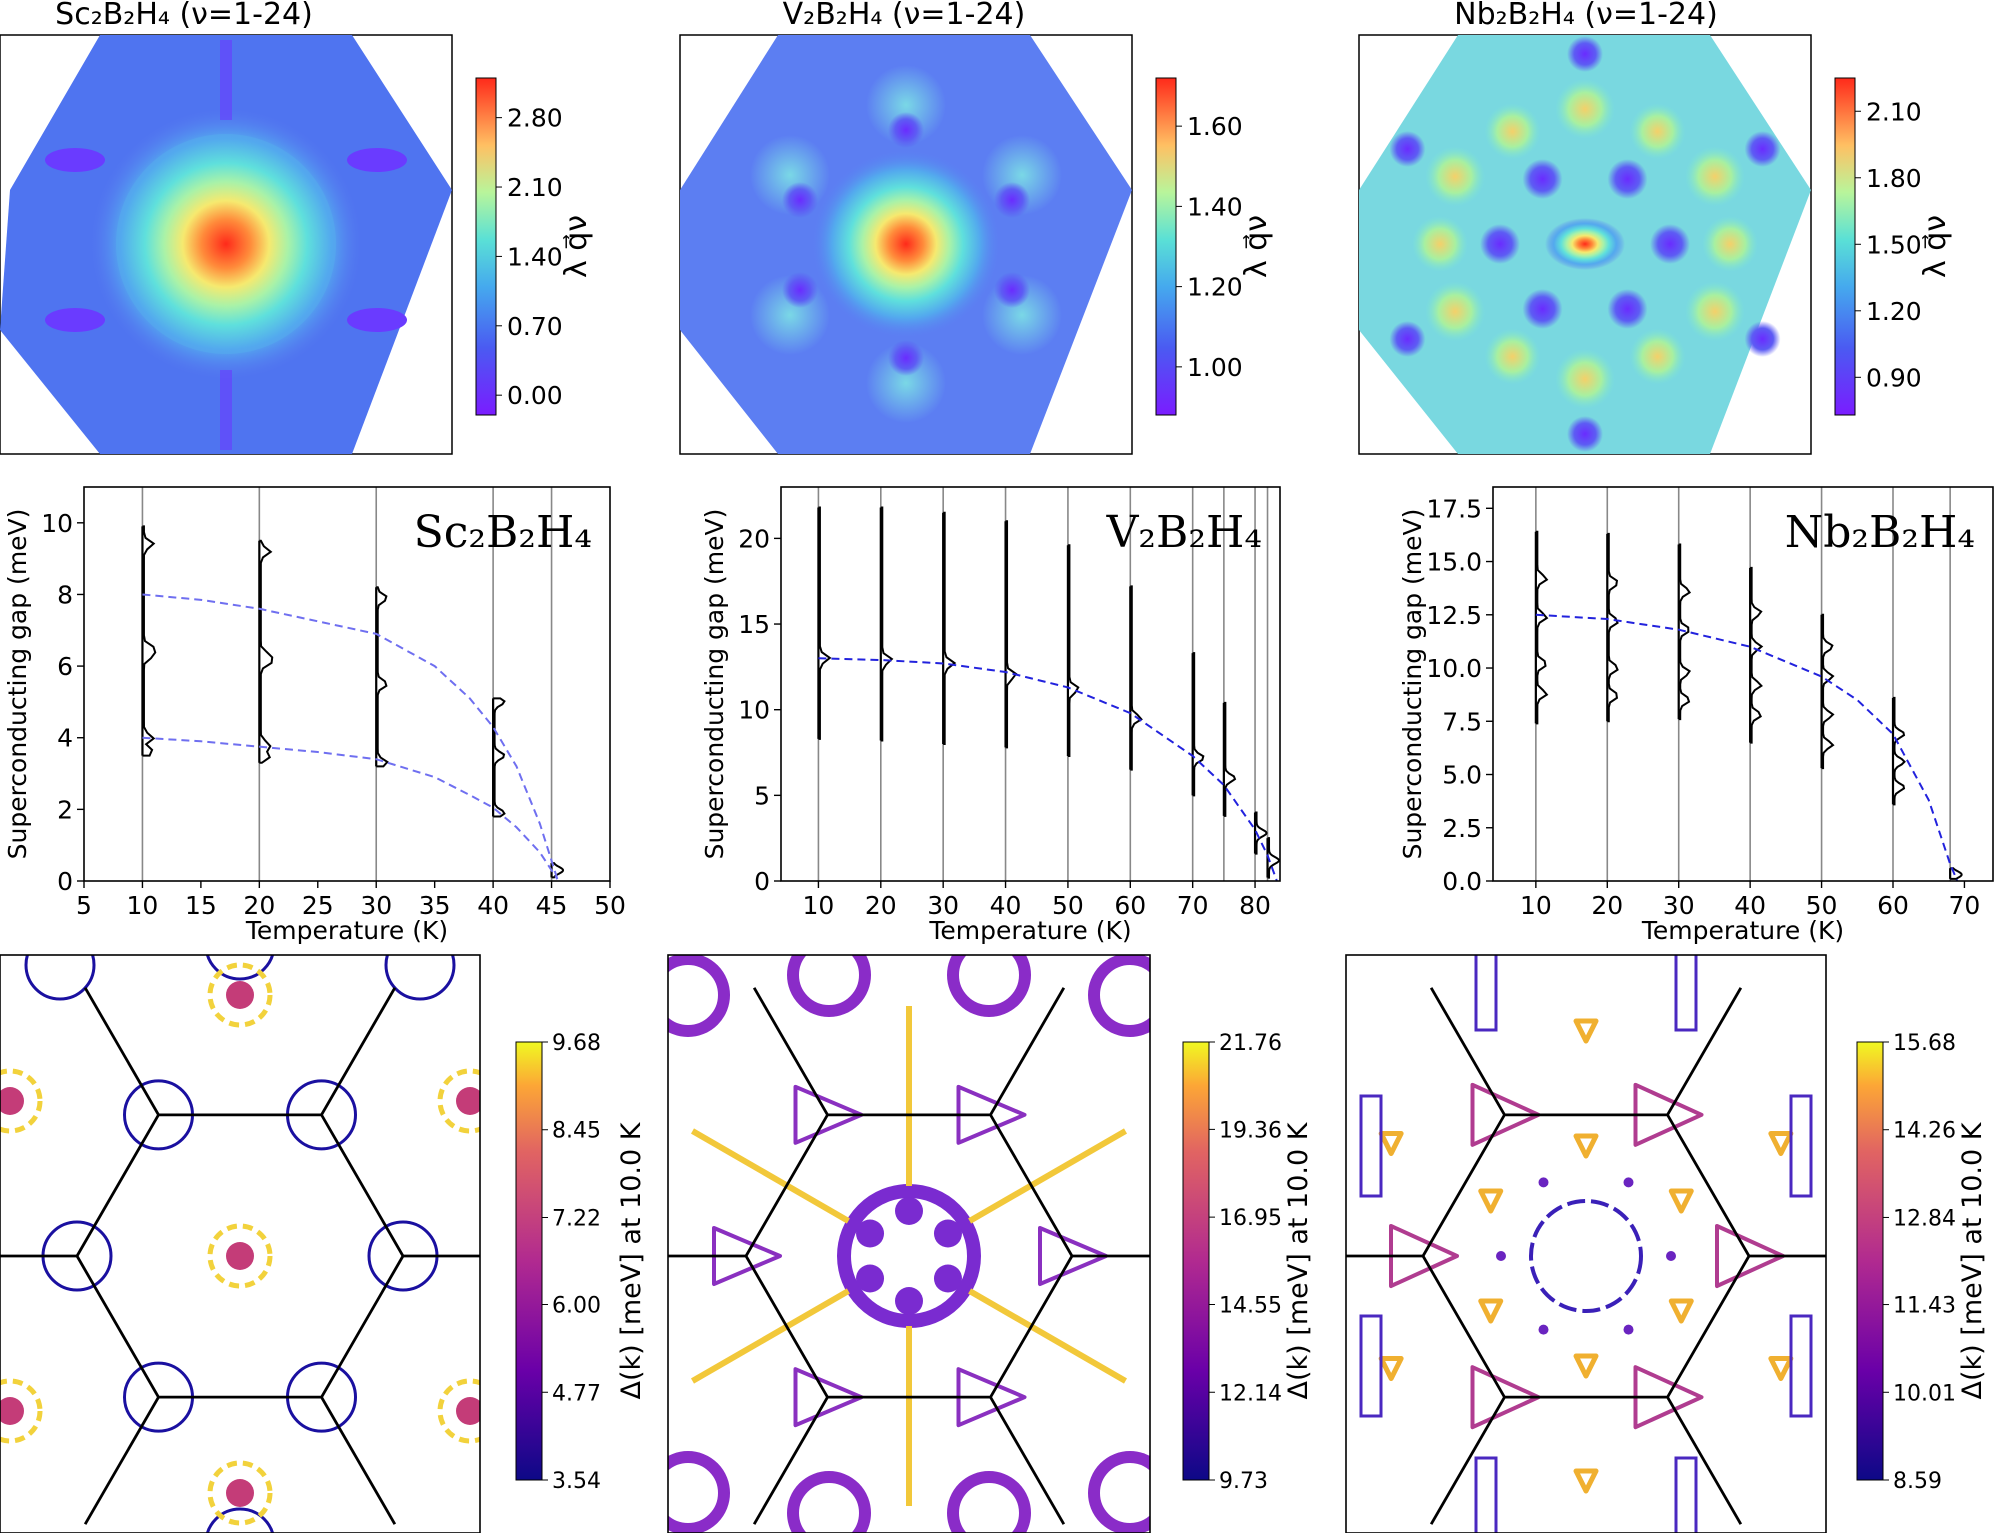 The height and width of the screenshot is (1533, 2000). Describe the element at coordinates (754, 624) in the screenshot. I see `y-tick-label: 15` at that location.